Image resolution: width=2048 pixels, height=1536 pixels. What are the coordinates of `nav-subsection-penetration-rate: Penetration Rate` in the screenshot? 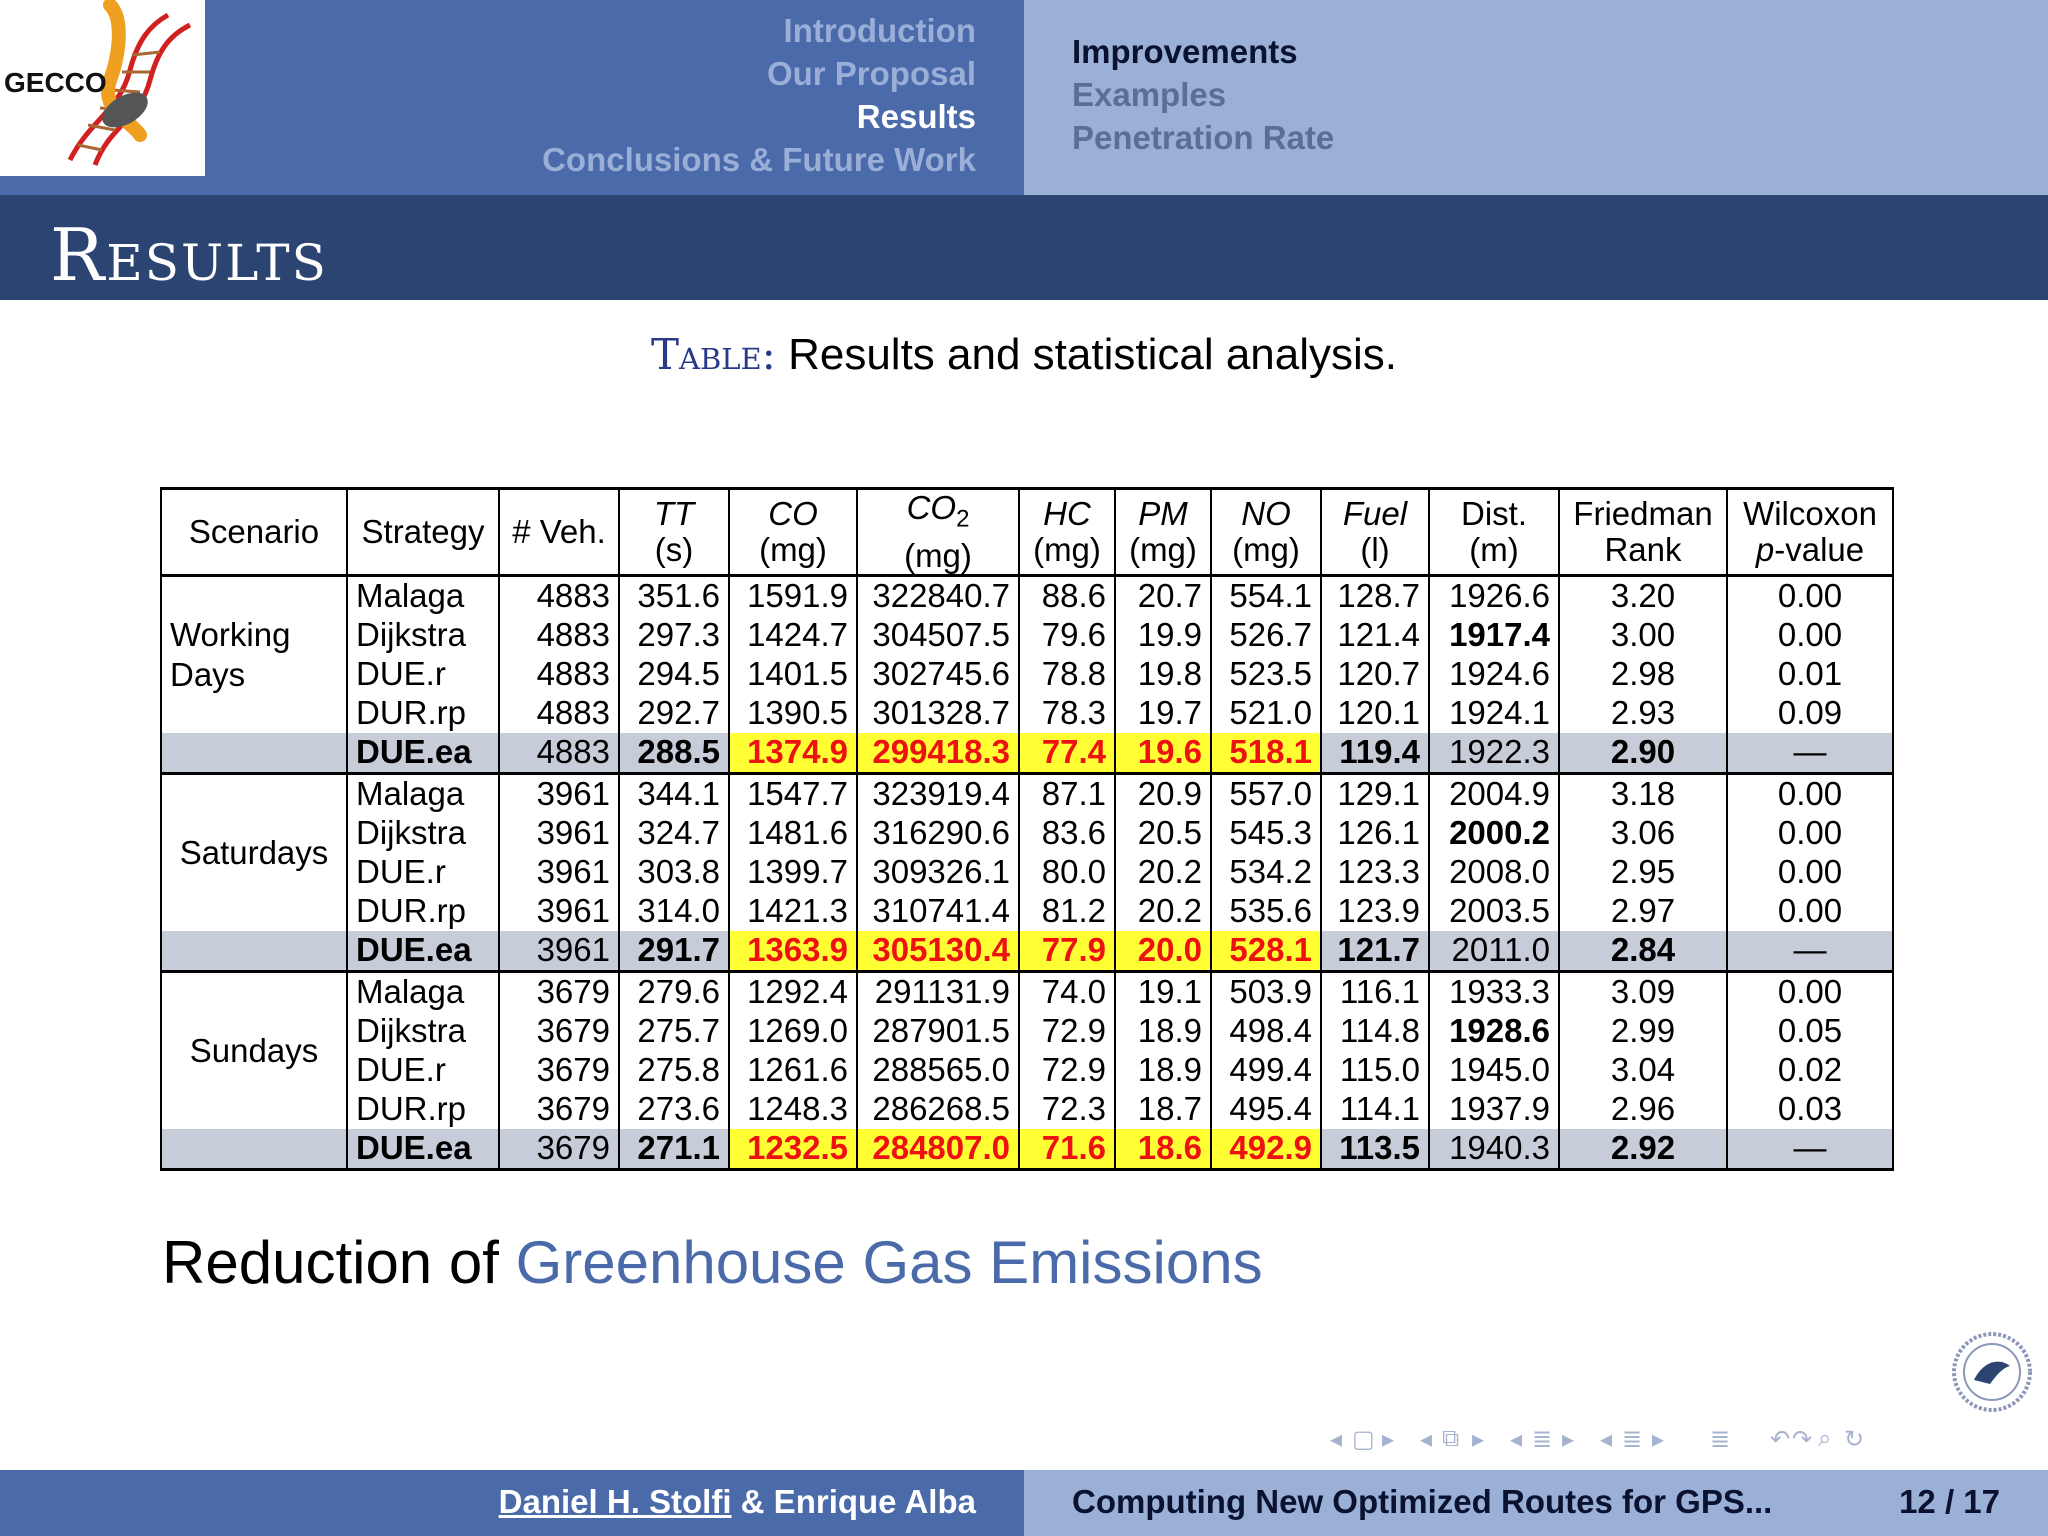 It's located at (1203, 137).